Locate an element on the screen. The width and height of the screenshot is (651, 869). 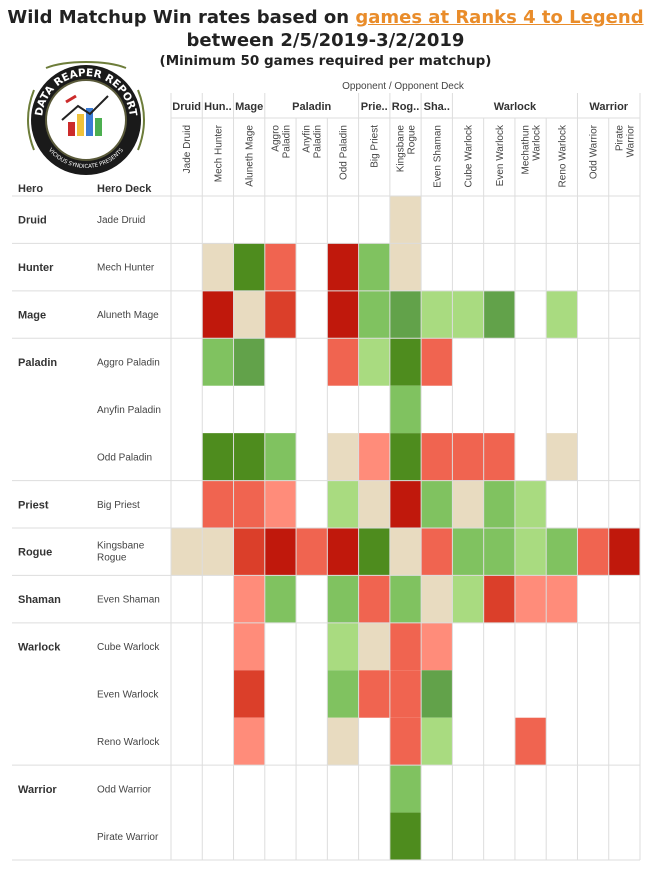
column-label-line: Reno Warlock is located at coordinates (562, 155).